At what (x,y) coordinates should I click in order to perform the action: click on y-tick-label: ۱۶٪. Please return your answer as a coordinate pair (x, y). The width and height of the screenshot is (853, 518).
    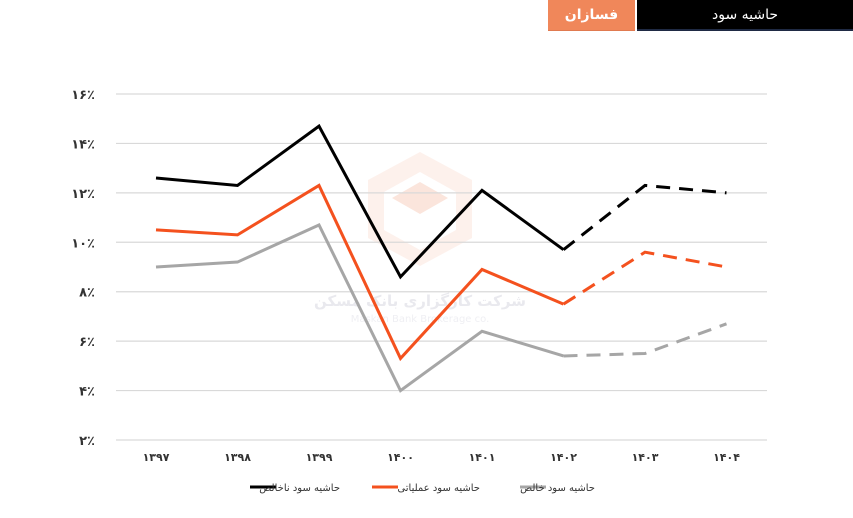
    Looking at the image, I should click on (83, 95).